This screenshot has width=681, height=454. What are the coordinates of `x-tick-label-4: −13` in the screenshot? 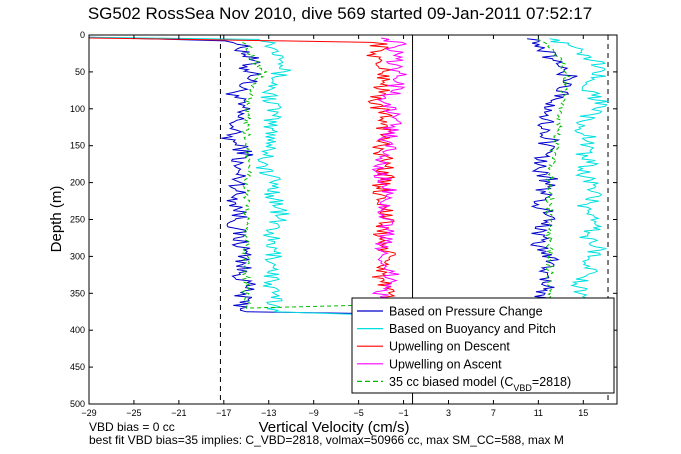 It's located at (268, 413).